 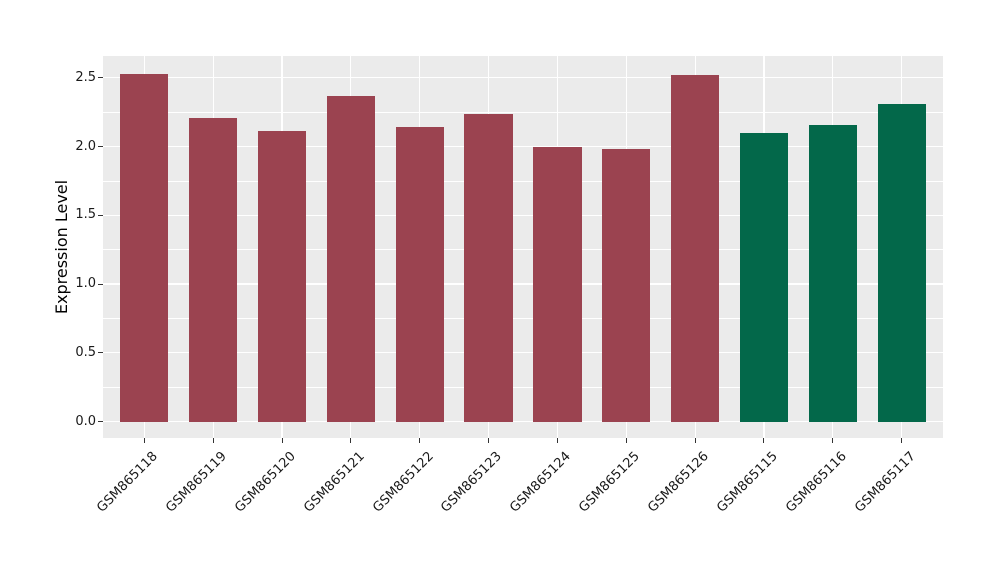 I want to click on x-axis-tick-label: GSM865122, so click(x=403, y=482).